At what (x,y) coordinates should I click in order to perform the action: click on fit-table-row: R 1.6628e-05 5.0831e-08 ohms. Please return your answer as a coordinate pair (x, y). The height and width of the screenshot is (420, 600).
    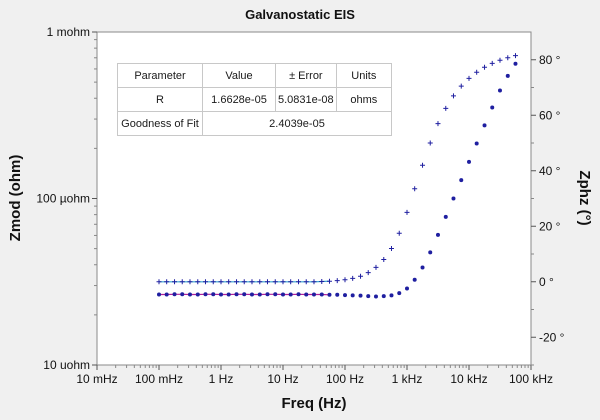
    Looking at the image, I should click on (255, 99).